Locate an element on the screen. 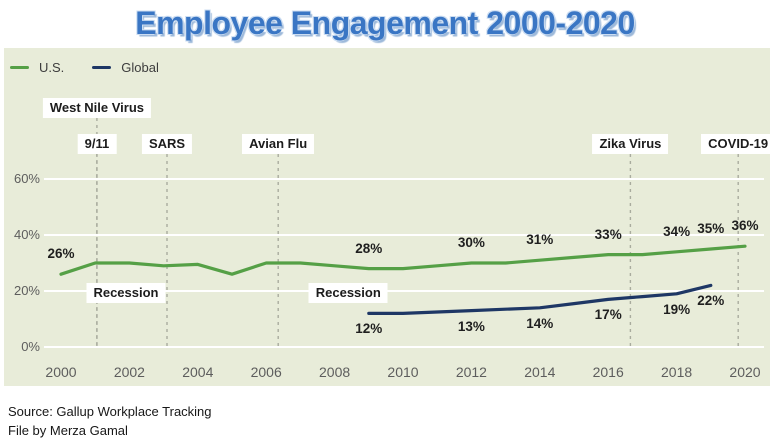 The image size is (770, 441). global-series-line is located at coordinates (540, 299).